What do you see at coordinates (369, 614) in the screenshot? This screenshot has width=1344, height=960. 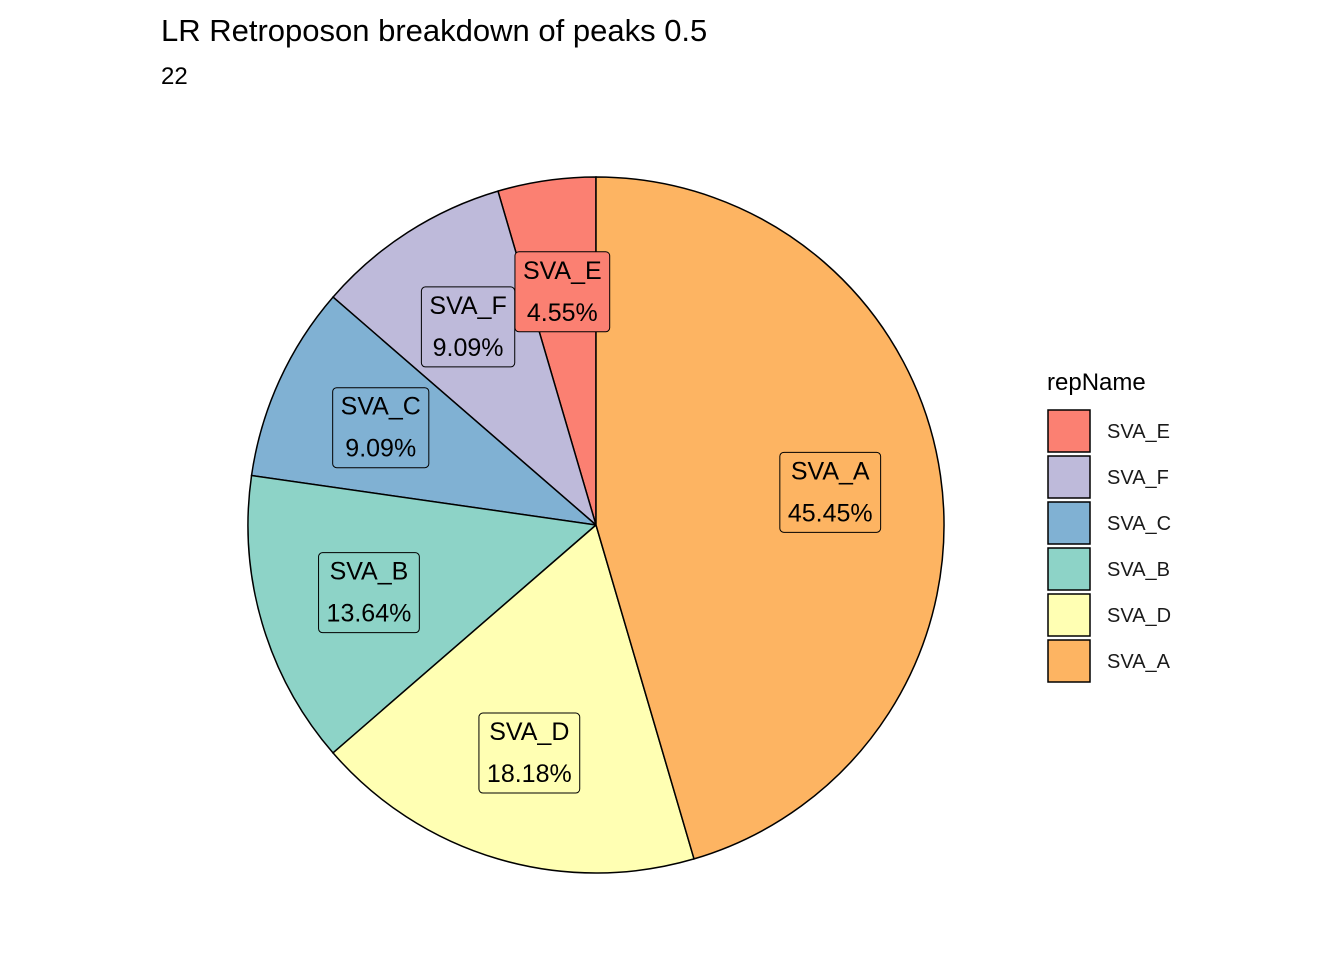 I see `slice-label-percent: 13.64%` at bounding box center [369, 614].